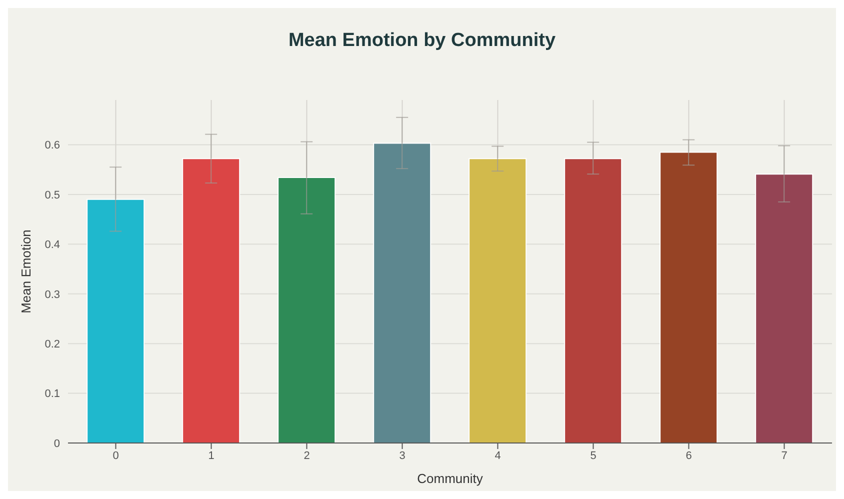 This screenshot has height=499, width=844. I want to click on x-tick-label: 6, so click(689, 456).